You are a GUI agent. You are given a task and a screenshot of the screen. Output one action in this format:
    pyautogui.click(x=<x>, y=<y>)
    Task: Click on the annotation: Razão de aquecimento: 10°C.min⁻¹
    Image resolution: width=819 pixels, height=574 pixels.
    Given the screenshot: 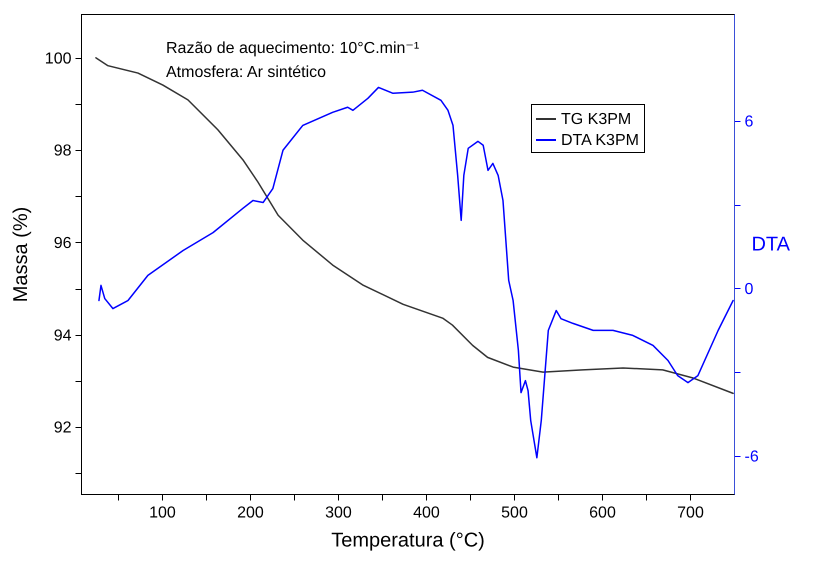 What is the action you would take?
    pyautogui.click(x=293, y=48)
    